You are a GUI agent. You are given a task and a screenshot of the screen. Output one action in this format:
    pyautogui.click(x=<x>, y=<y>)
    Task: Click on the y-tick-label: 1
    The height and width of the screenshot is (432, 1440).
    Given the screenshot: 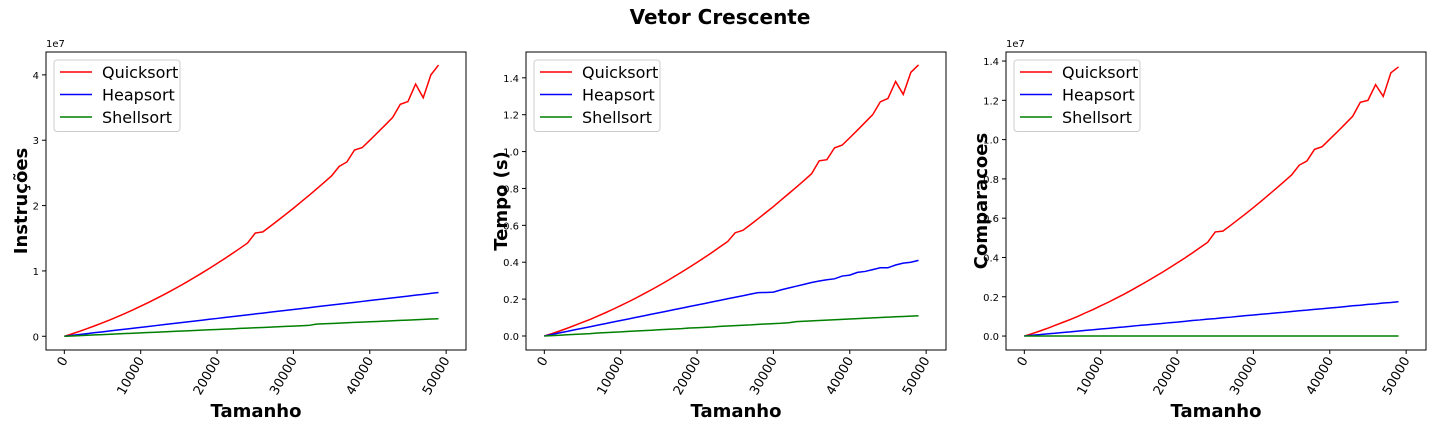 What is the action you would take?
    pyautogui.click(x=36, y=272)
    